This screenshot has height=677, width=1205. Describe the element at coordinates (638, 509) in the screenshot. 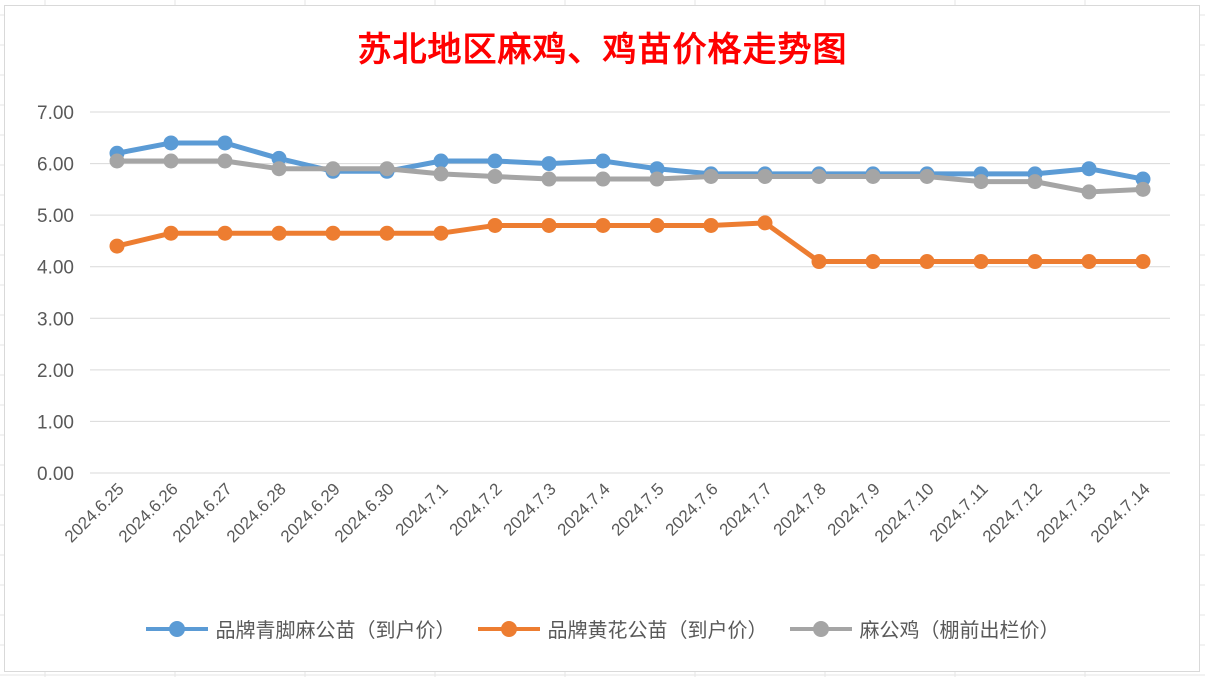

I see `x-tick-label: 2024.7.5` at that location.